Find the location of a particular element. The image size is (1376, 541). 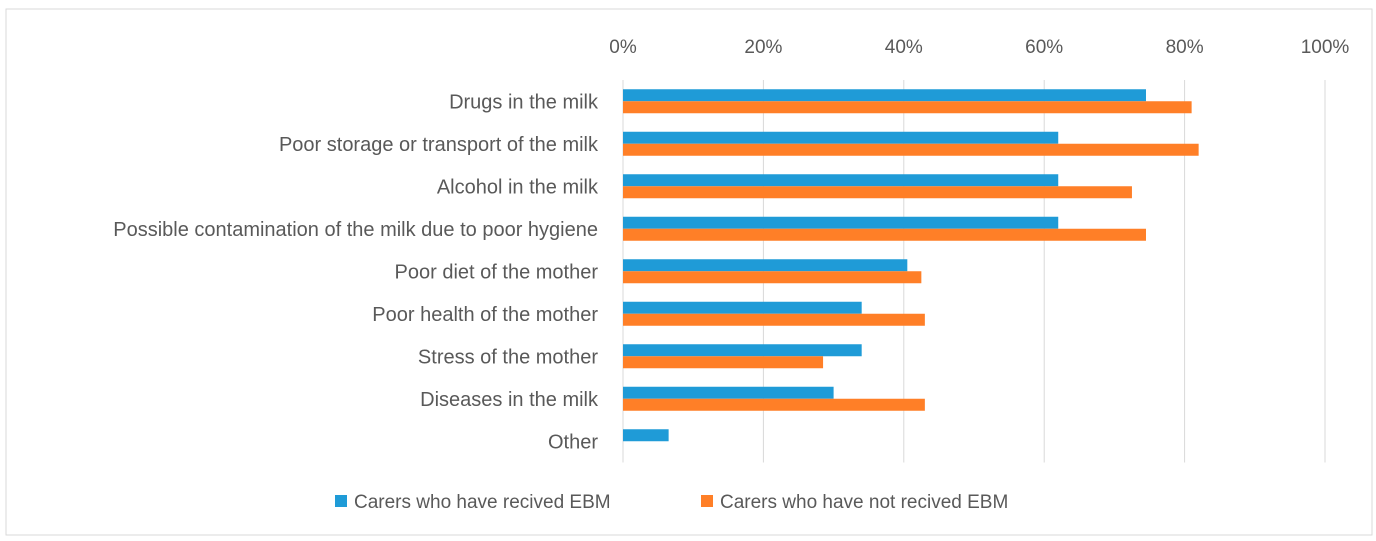

x-tick-label: 60% is located at coordinates (1044, 47).